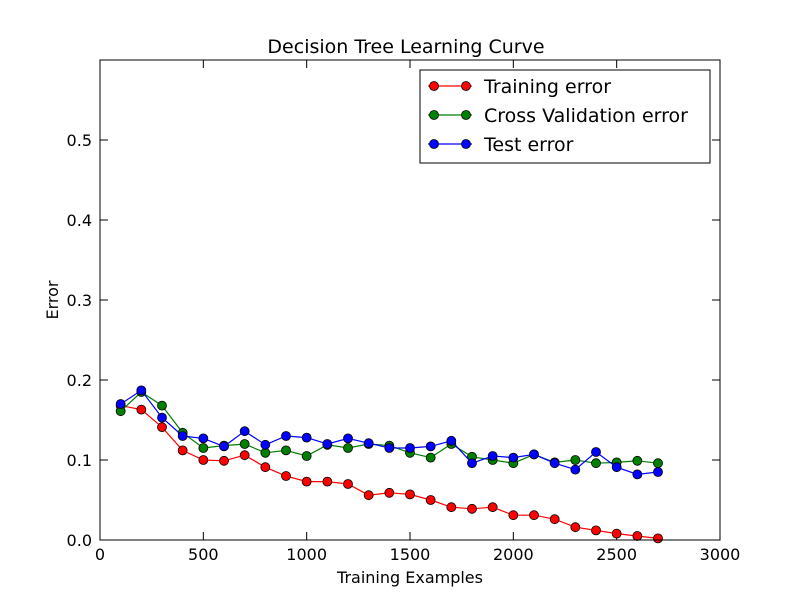 The image size is (800, 600). I want to click on y-tick-label: 0.4, so click(79, 220).